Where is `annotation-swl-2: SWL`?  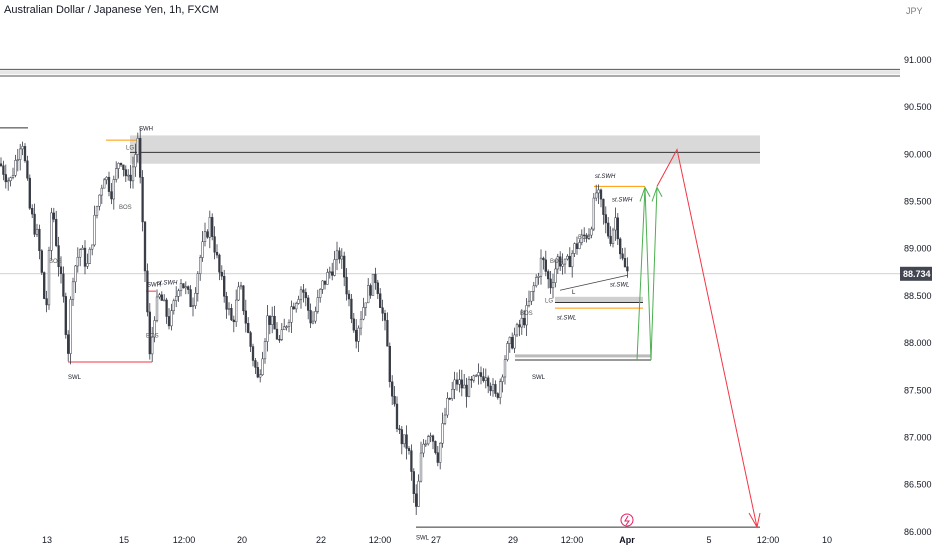 annotation-swl-2: SWL is located at coordinates (423, 538).